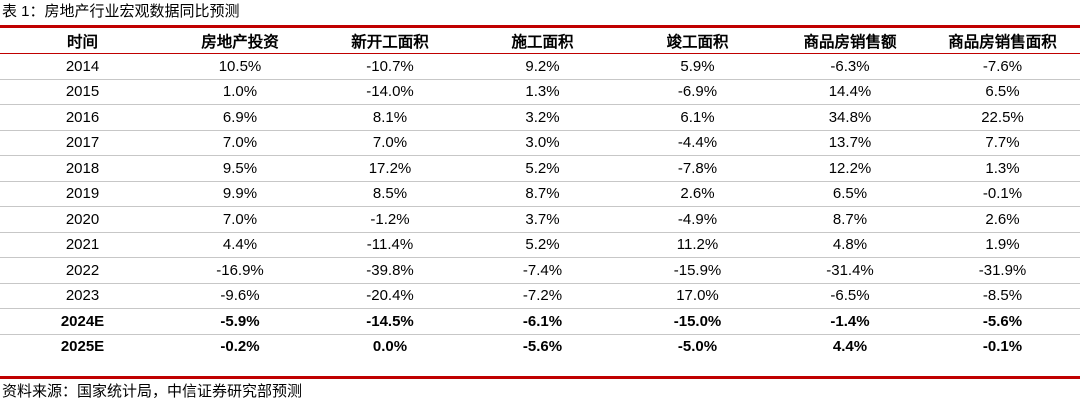 The height and width of the screenshot is (407, 1080). Describe the element at coordinates (850, 117) in the screenshot. I see `table-cell: 34.8%` at that location.